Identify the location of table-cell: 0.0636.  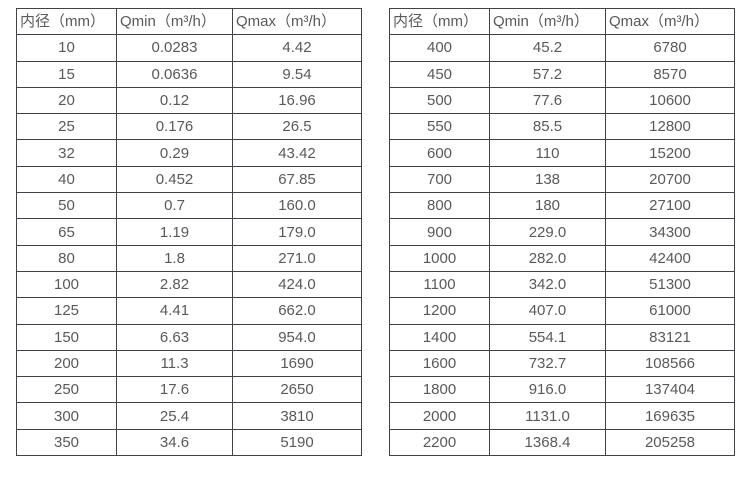
(174, 74).